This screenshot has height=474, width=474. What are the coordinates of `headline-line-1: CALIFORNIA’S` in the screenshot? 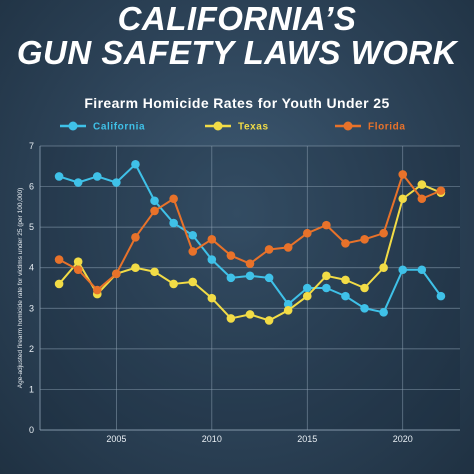 It's located at (237, 18).